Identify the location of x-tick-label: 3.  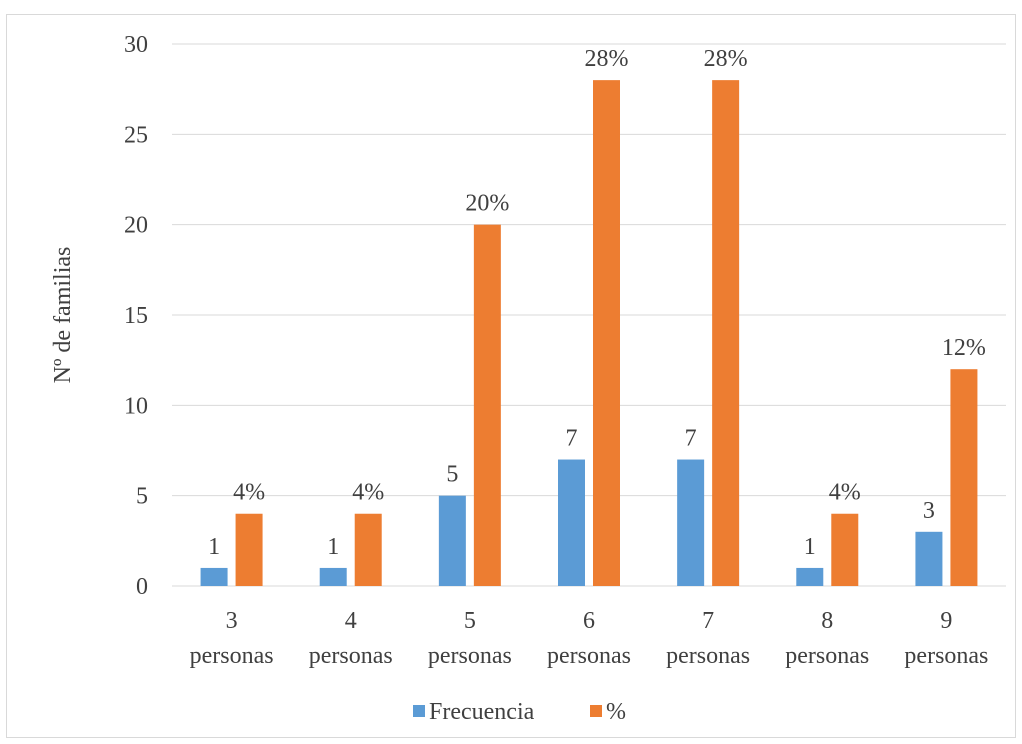
(232, 621).